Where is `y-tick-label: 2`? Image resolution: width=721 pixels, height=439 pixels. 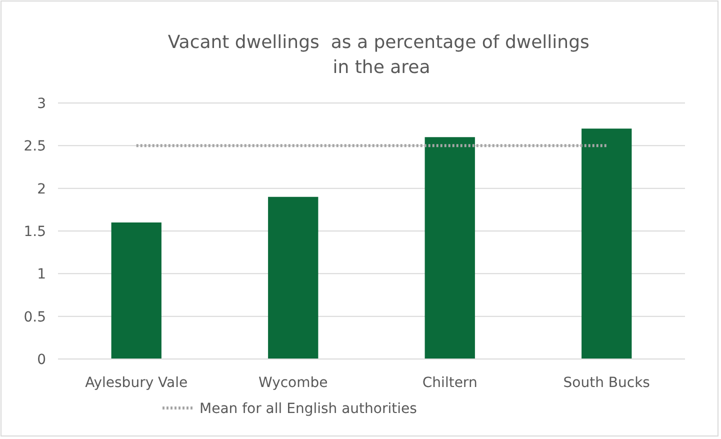
y-tick-label: 2 is located at coordinates (41, 189).